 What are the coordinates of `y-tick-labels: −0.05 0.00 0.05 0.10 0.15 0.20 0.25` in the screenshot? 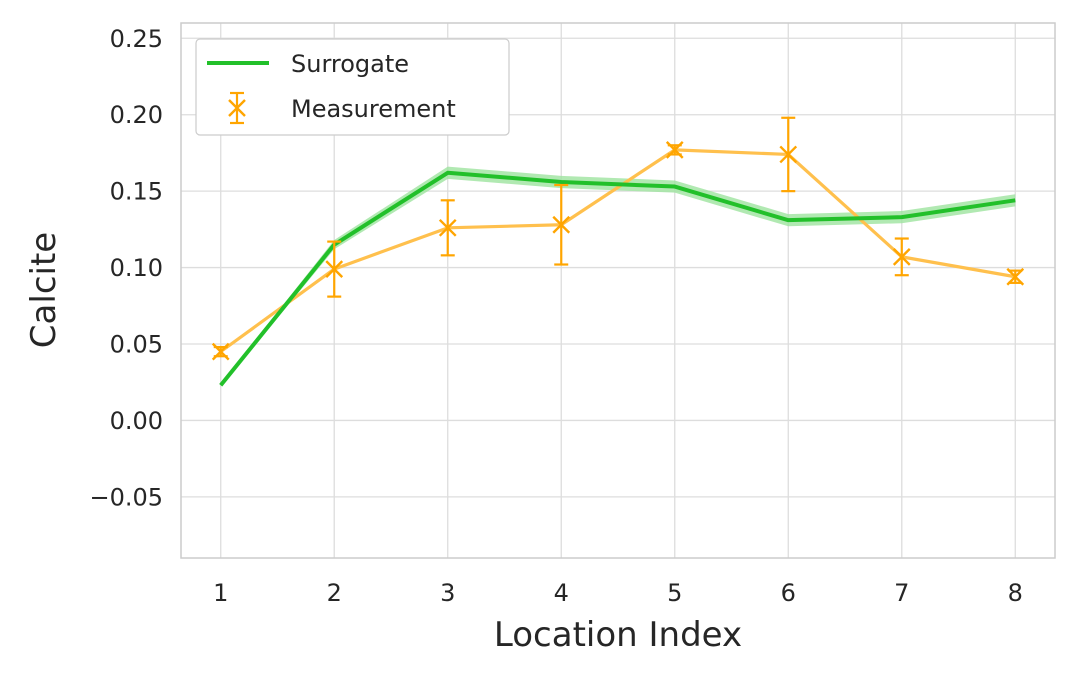 It's located at (126, 268).